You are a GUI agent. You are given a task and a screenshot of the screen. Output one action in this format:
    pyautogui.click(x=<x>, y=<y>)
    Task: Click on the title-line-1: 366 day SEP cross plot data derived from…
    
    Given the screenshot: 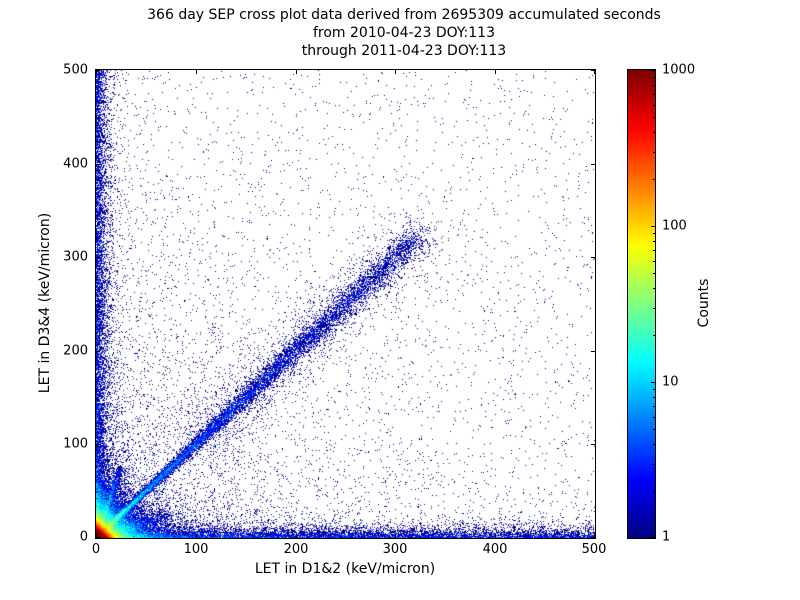 What is the action you would take?
    pyautogui.click(x=404, y=15)
    